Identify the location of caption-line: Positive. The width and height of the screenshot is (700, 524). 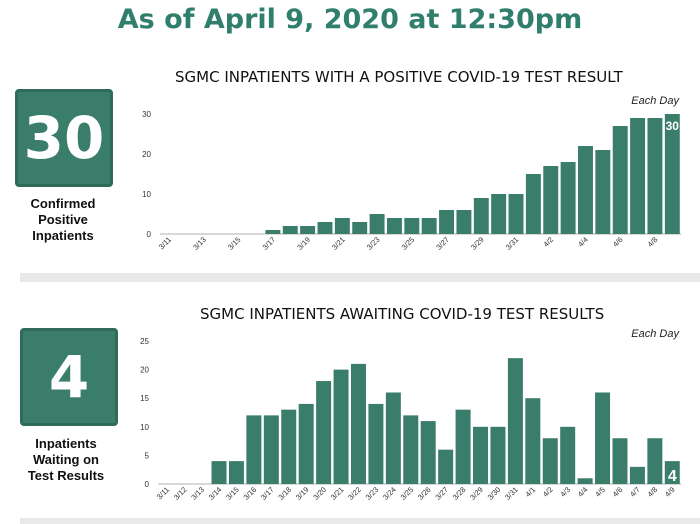
(63, 219).